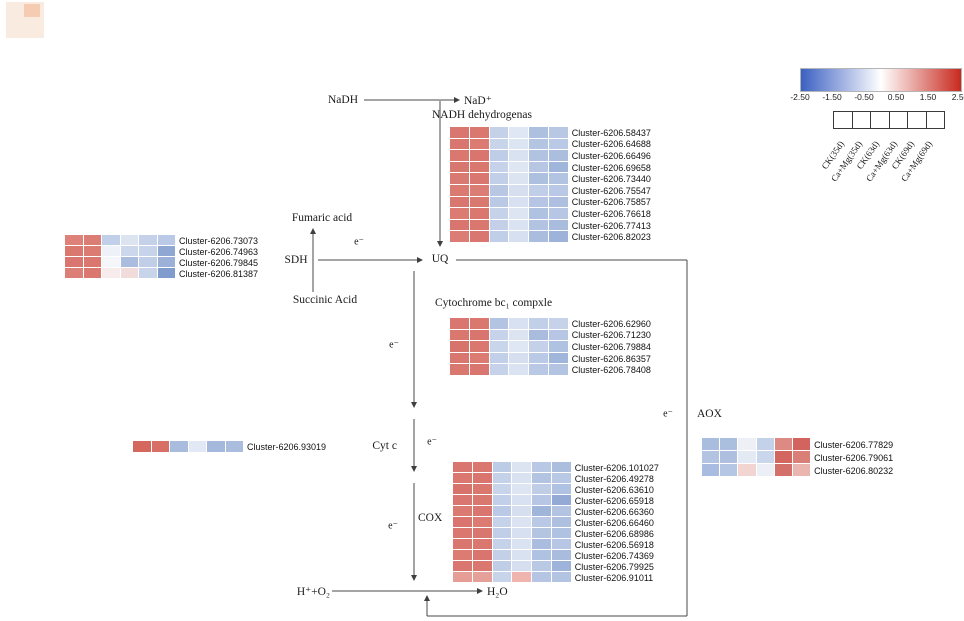 The width and height of the screenshot is (964, 621). What do you see at coordinates (219, 262) in the screenshot?
I see `cluster-label: Cluster-6206.79845` at bounding box center [219, 262].